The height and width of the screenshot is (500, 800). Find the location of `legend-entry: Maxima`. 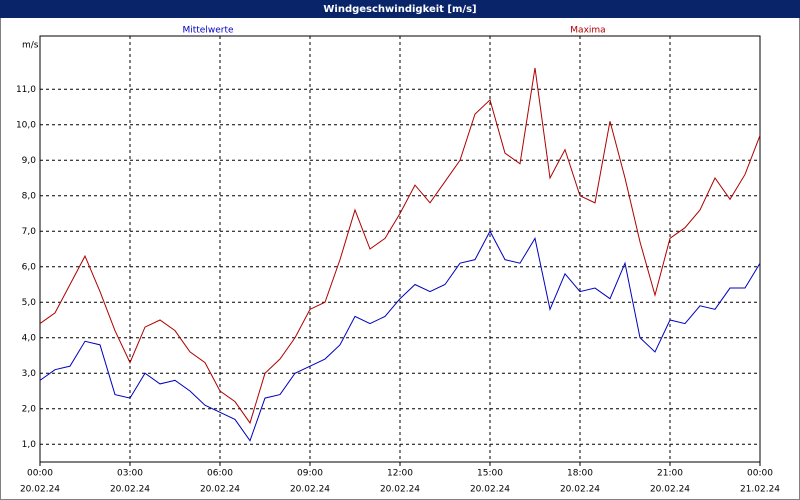

legend-entry: Maxima is located at coordinates (587, 31).